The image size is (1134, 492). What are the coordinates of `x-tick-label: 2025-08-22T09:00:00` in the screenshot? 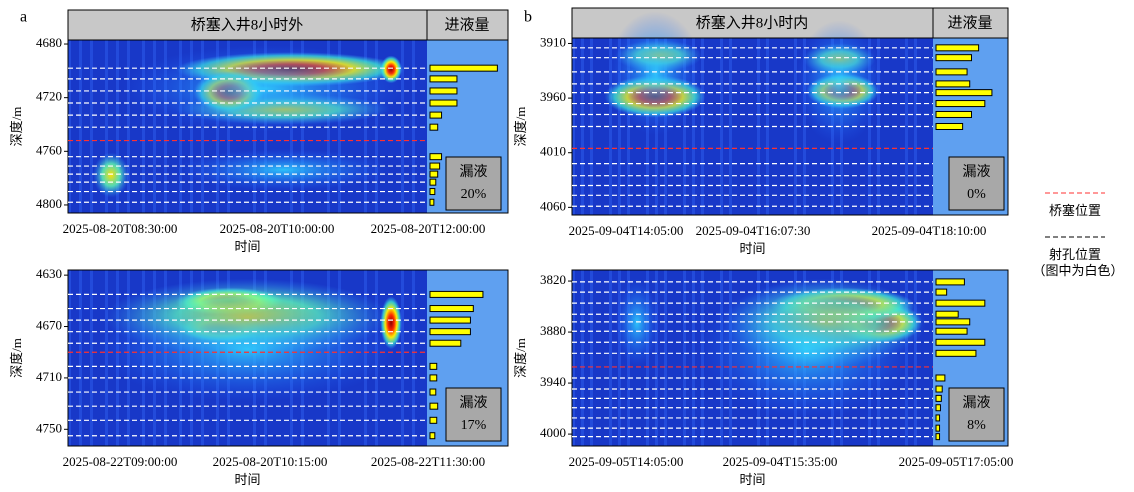 It's located at (120, 461).